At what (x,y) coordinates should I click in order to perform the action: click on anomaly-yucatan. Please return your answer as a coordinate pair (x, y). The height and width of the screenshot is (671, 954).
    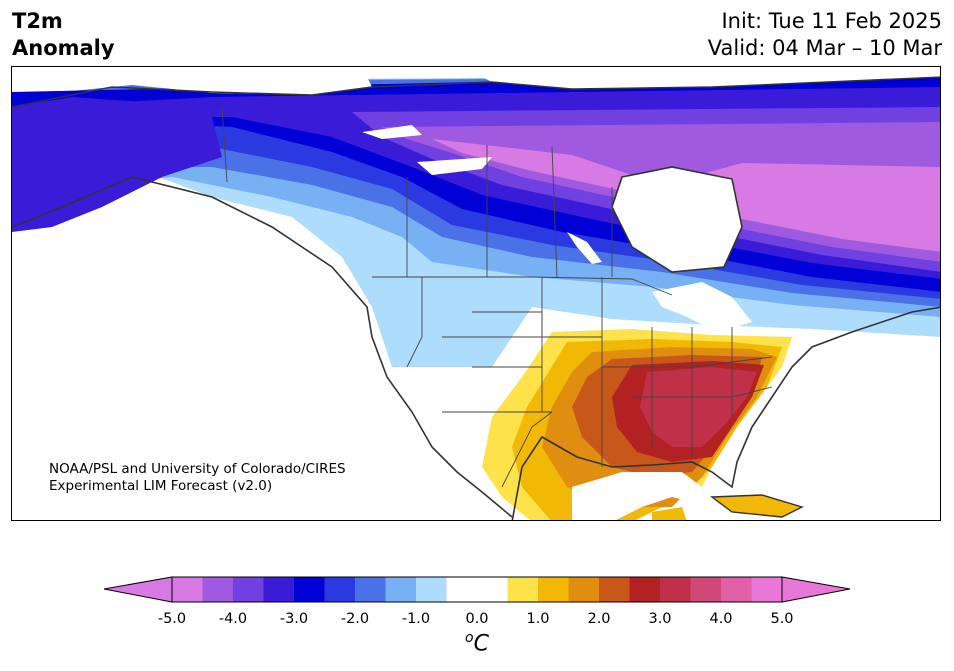
    Looking at the image, I should click on (669, 513).